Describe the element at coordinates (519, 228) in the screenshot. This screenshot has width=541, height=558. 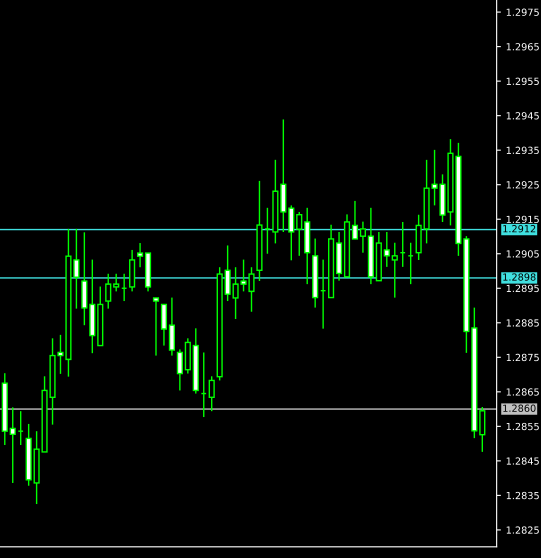
I see `ref-line-label: 1.2912` at that location.